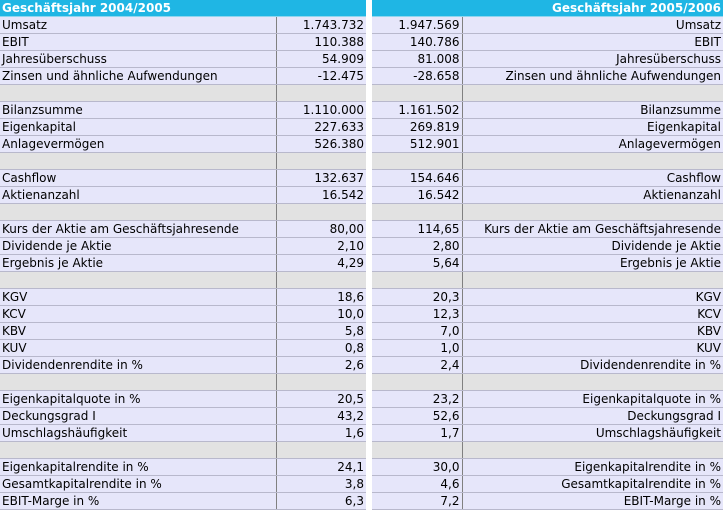 This screenshot has height=510, width=723. What do you see at coordinates (321, 76) in the screenshot?
I see `value-2004-2005: -12.475` at bounding box center [321, 76].